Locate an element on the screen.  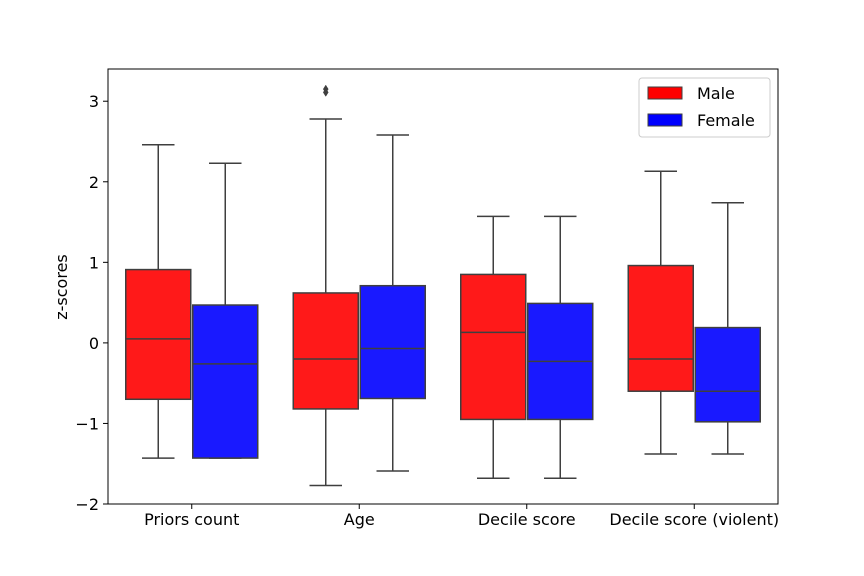
y-tick-label: 3 is located at coordinates (94, 101).